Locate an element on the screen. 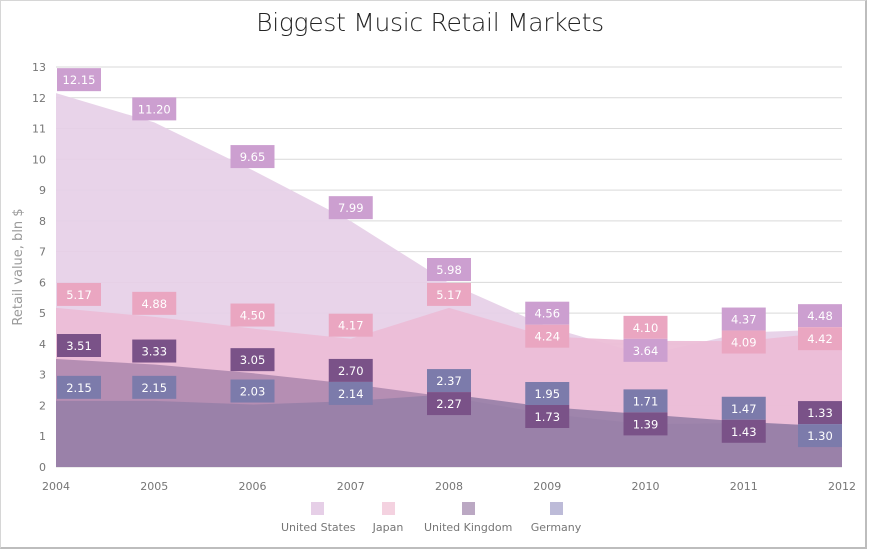  data-label: 2.70 is located at coordinates (351, 371).